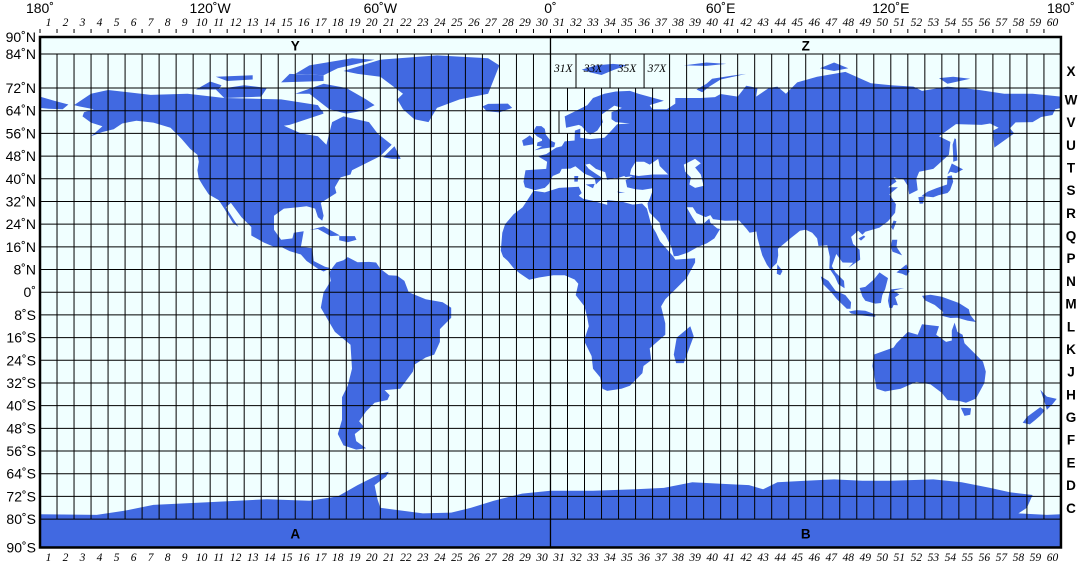 The width and height of the screenshot is (1080, 565). Describe the element at coordinates (866, 23) in the screenshot. I see `zone-number-top: 49` at that location.